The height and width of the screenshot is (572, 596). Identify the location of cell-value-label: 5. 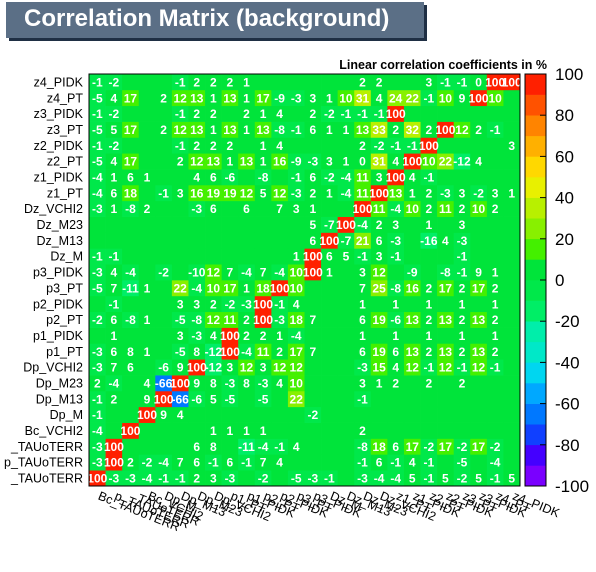
(114, 130).